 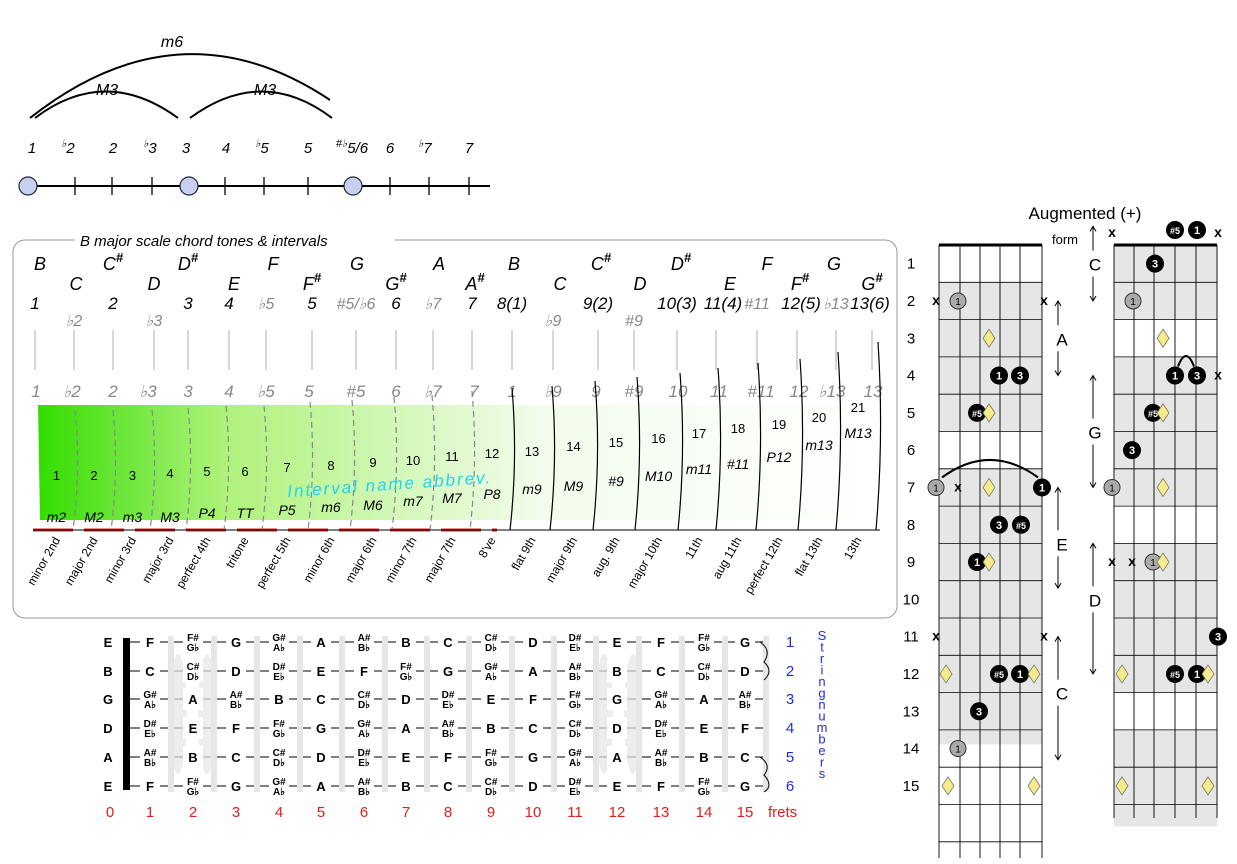 What do you see at coordinates (704, 671) in the screenshot?
I see `note-bg-s2-f14` at bounding box center [704, 671].